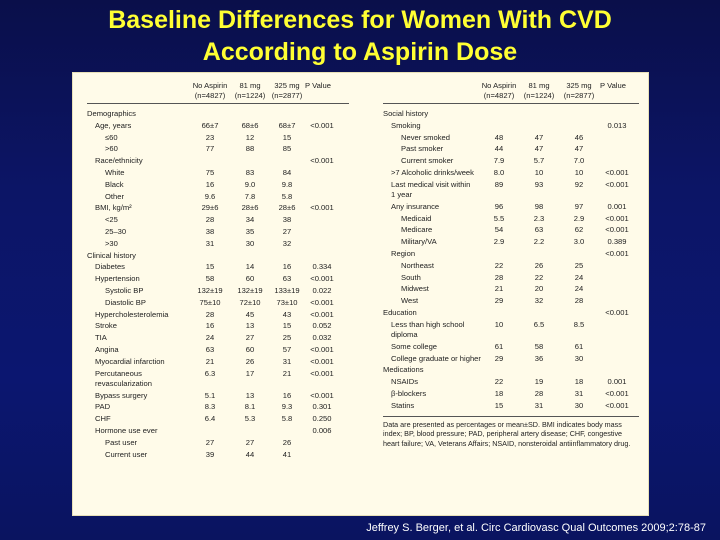 The height and width of the screenshot is (540, 720). What do you see at coordinates (539, 358) in the screenshot?
I see `value-cell: 36` at bounding box center [539, 358].